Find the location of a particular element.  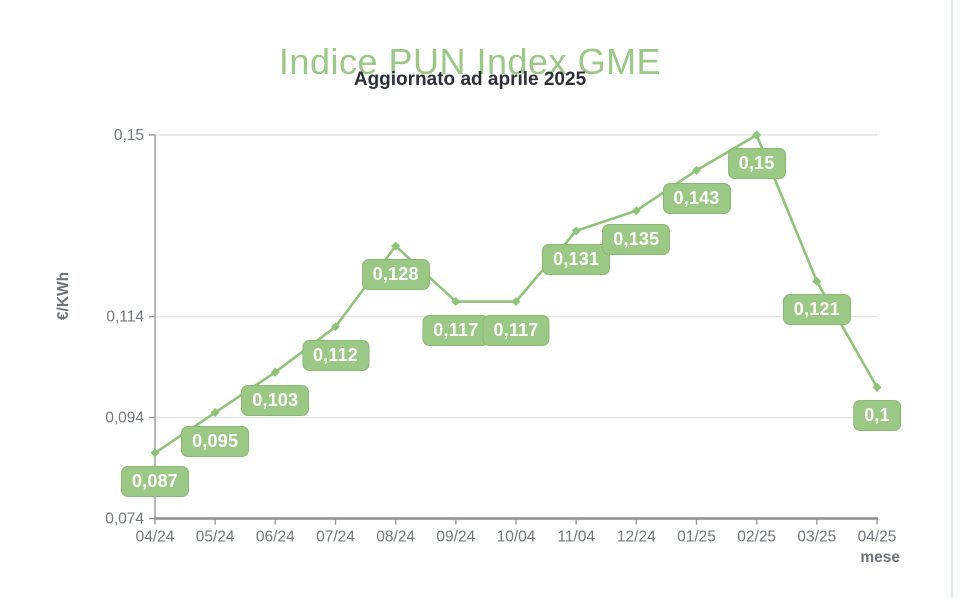

x-axis-tick-label: 11/04 is located at coordinates (576, 537).